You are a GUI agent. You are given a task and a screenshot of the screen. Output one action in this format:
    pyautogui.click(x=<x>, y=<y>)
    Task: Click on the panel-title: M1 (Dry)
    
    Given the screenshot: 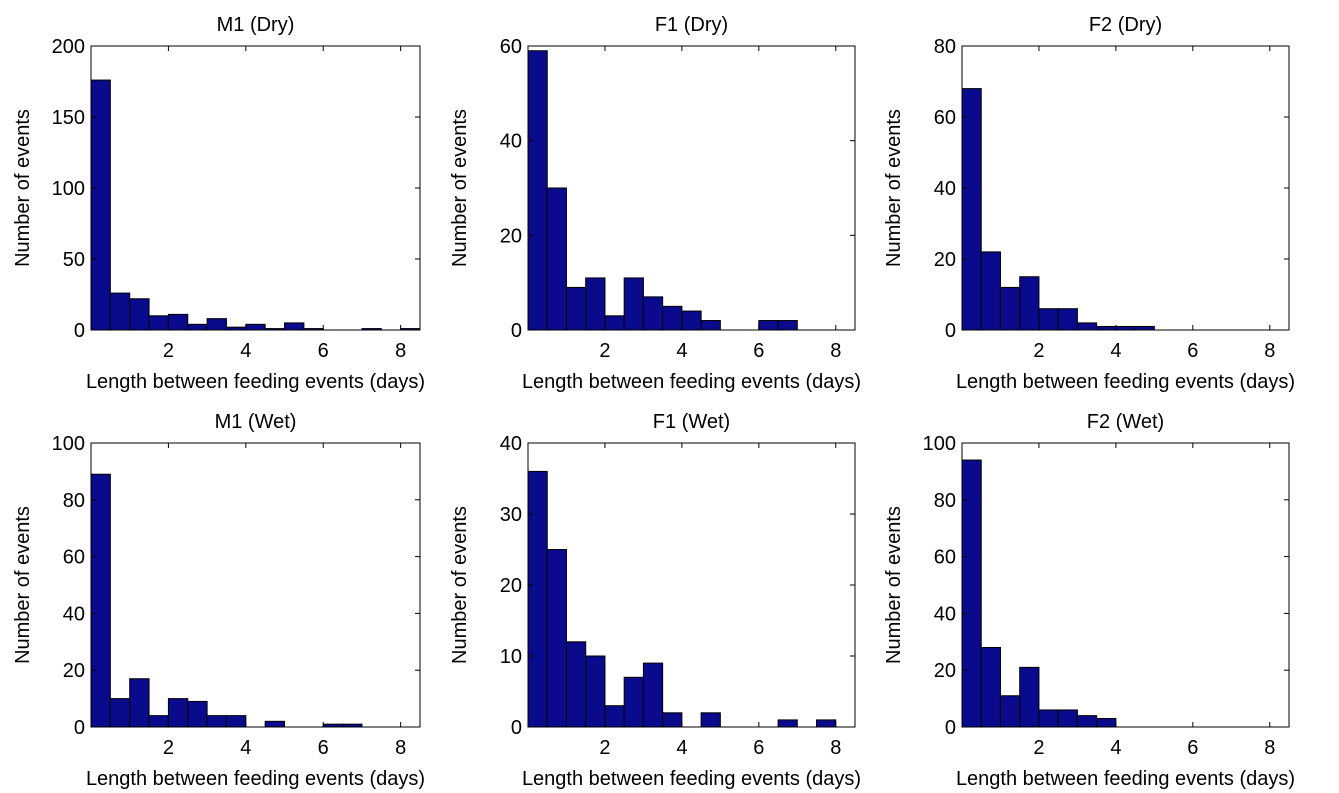 What is the action you would take?
    pyautogui.click(x=256, y=25)
    